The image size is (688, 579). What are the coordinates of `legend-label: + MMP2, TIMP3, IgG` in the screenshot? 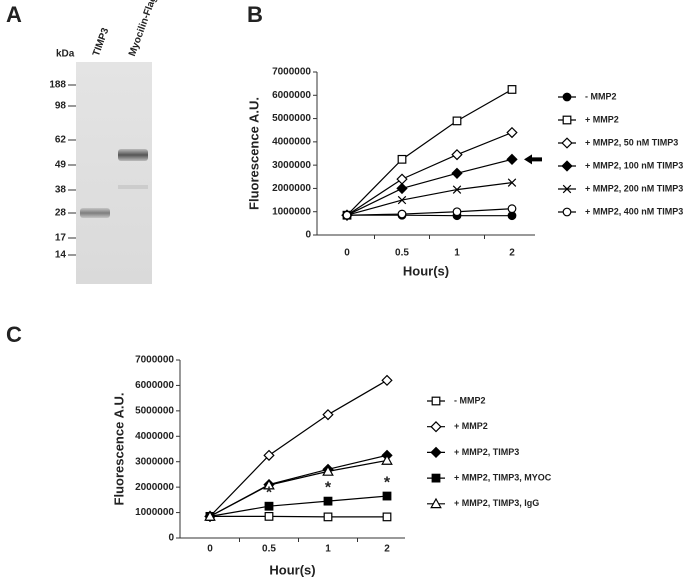 It's located at (496, 503).